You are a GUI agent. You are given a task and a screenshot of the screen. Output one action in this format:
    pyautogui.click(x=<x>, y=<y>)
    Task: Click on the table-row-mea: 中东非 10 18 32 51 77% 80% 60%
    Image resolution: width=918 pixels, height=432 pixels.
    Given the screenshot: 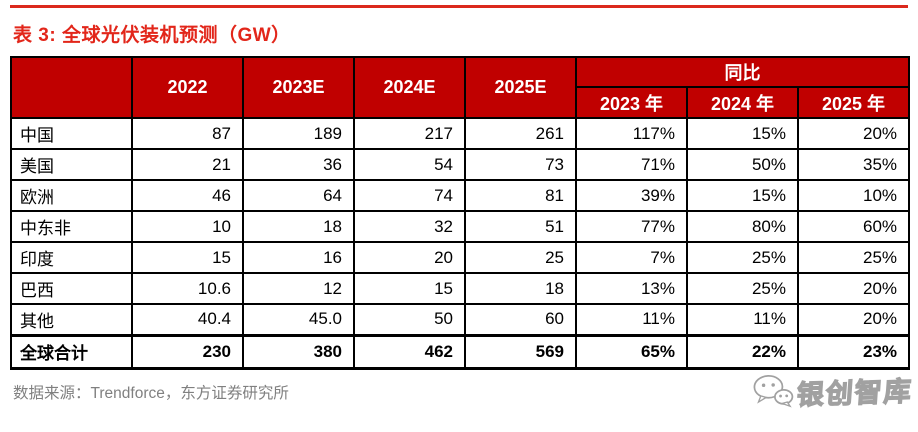 What is the action you would take?
    pyautogui.click(x=460, y=226)
    